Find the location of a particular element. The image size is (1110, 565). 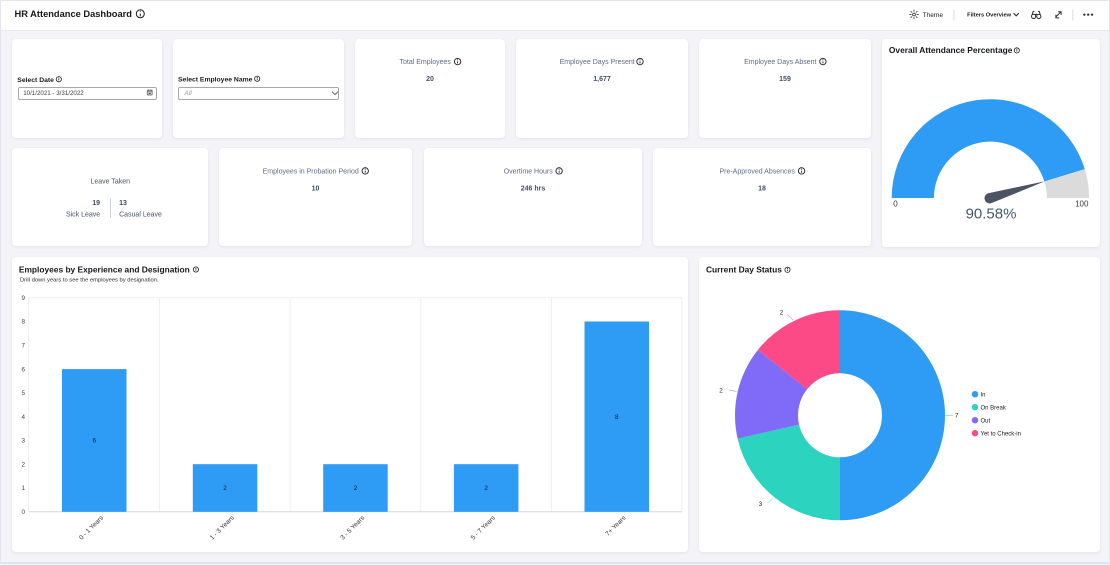

svg-text: 10 is located at coordinates (316, 189).